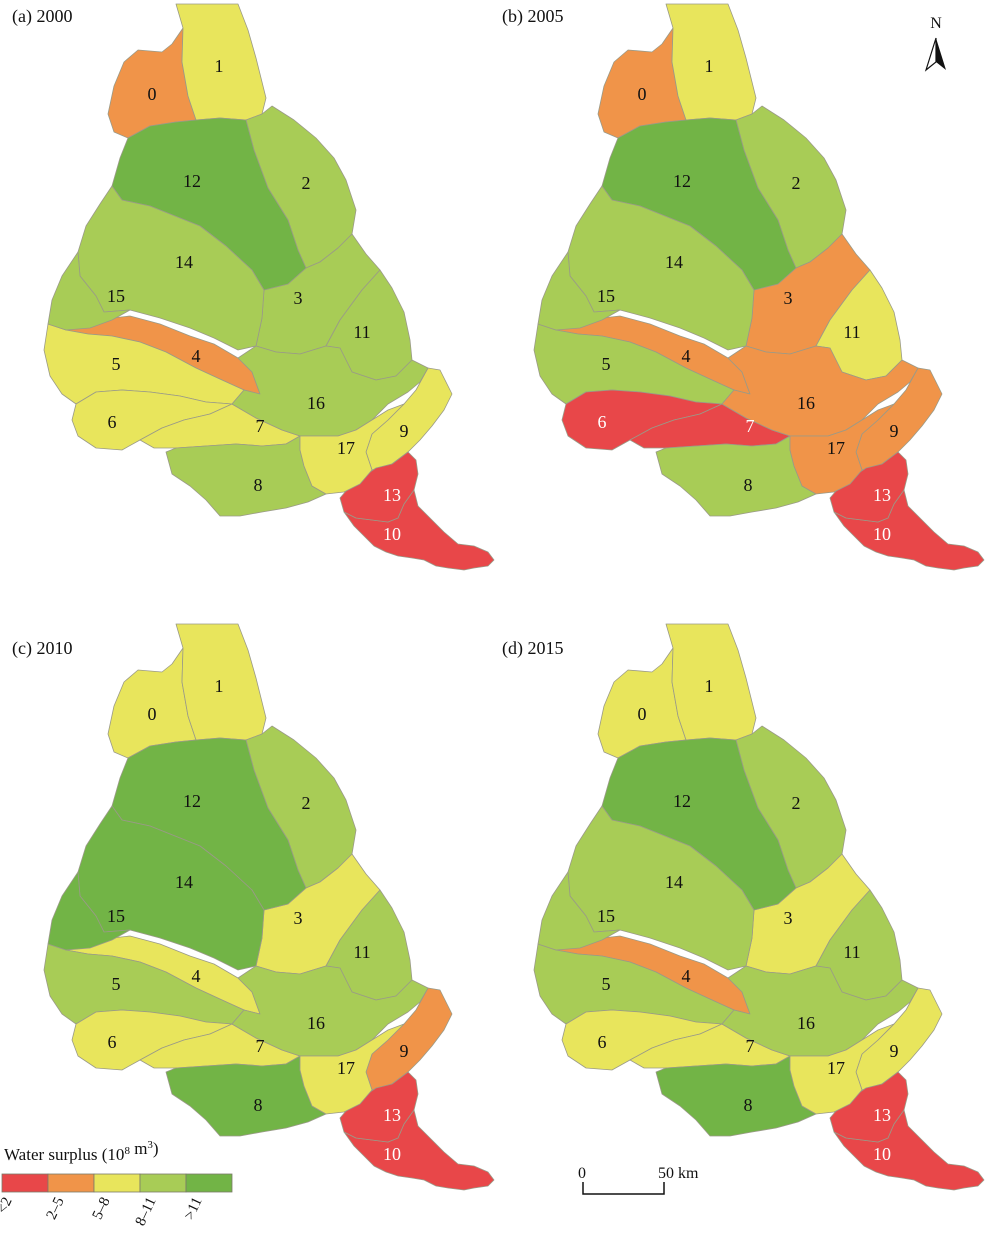  What do you see at coordinates (56, 1208) in the screenshot?
I see `legend-label: 2–5` at bounding box center [56, 1208].